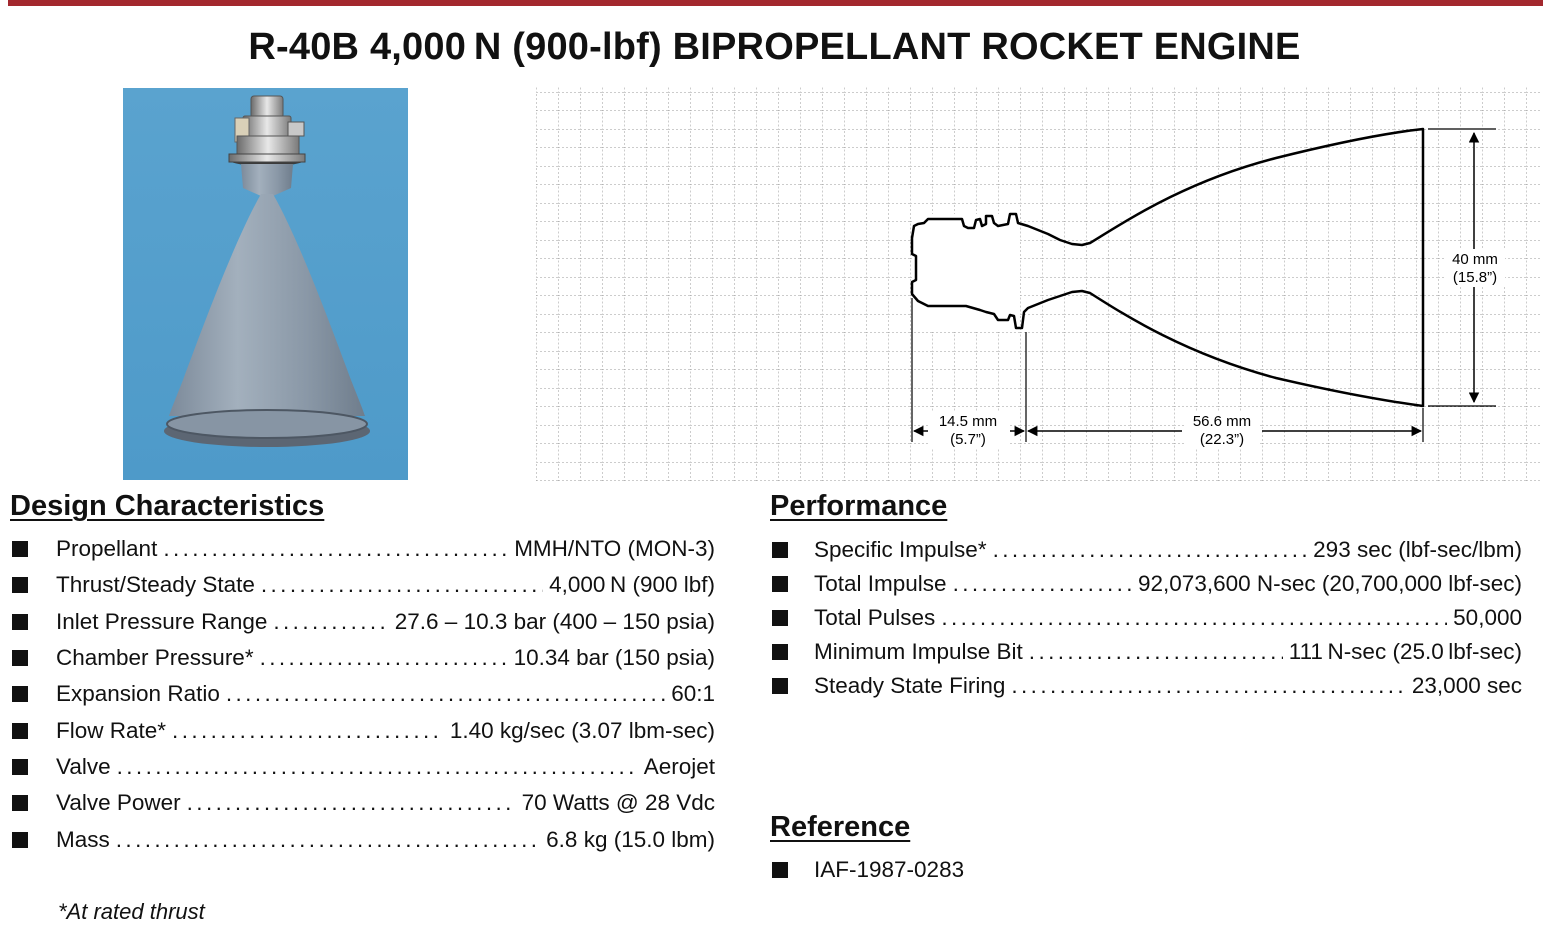 The image size is (1549, 932). I want to click on spec-label: Thrust/Steady State, so click(155, 585).